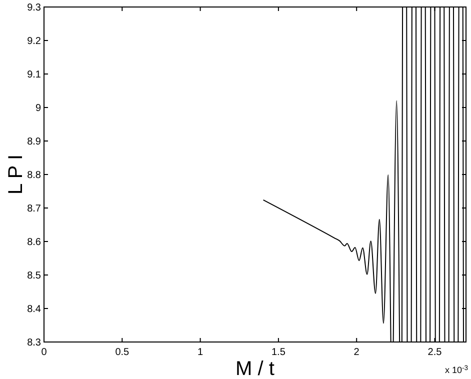  Describe the element at coordinates (122, 352) in the screenshot. I see `x-tick-label: 0.5` at that location.